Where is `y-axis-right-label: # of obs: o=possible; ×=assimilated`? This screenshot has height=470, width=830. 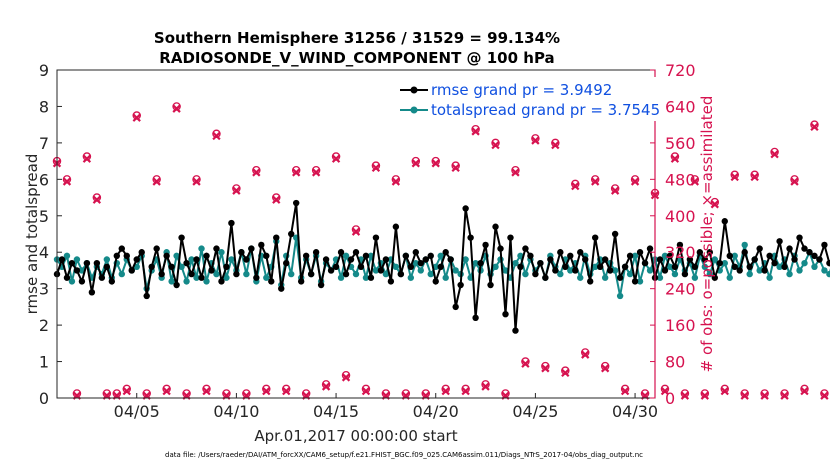 y-axis-right-label: # of obs: o=possible; ×=assimilated is located at coordinates (707, 234).